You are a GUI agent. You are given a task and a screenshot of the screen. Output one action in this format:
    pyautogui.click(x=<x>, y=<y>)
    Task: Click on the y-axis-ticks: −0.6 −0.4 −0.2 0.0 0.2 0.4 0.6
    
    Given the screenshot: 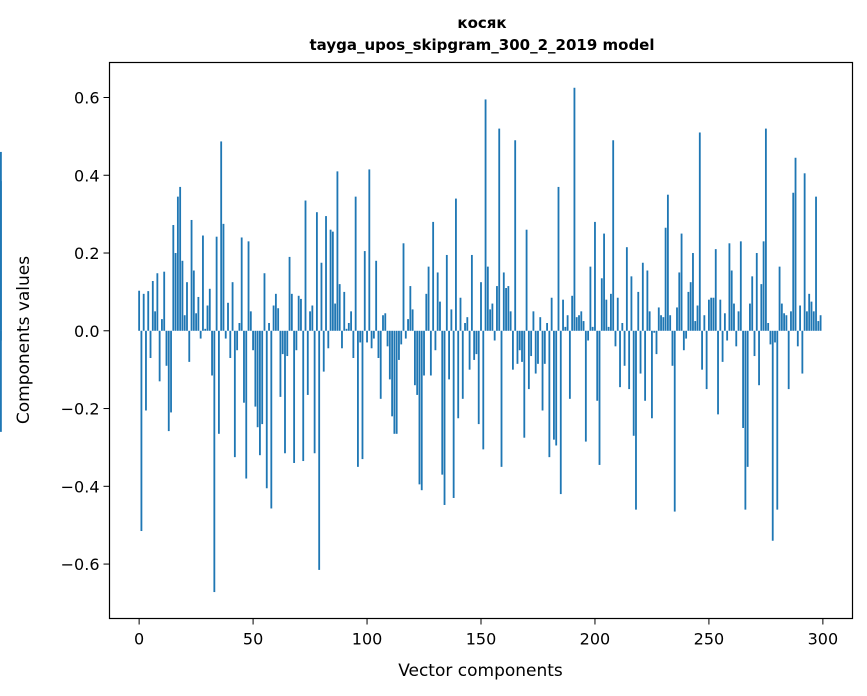 What is the action you would take?
    pyautogui.click(x=85, y=331)
    